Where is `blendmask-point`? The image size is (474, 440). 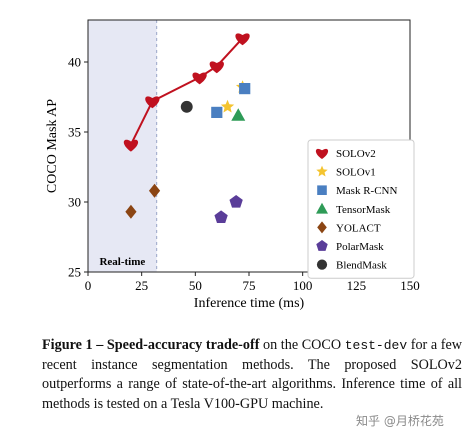
blendmask-point is located at coordinates (186, 106).